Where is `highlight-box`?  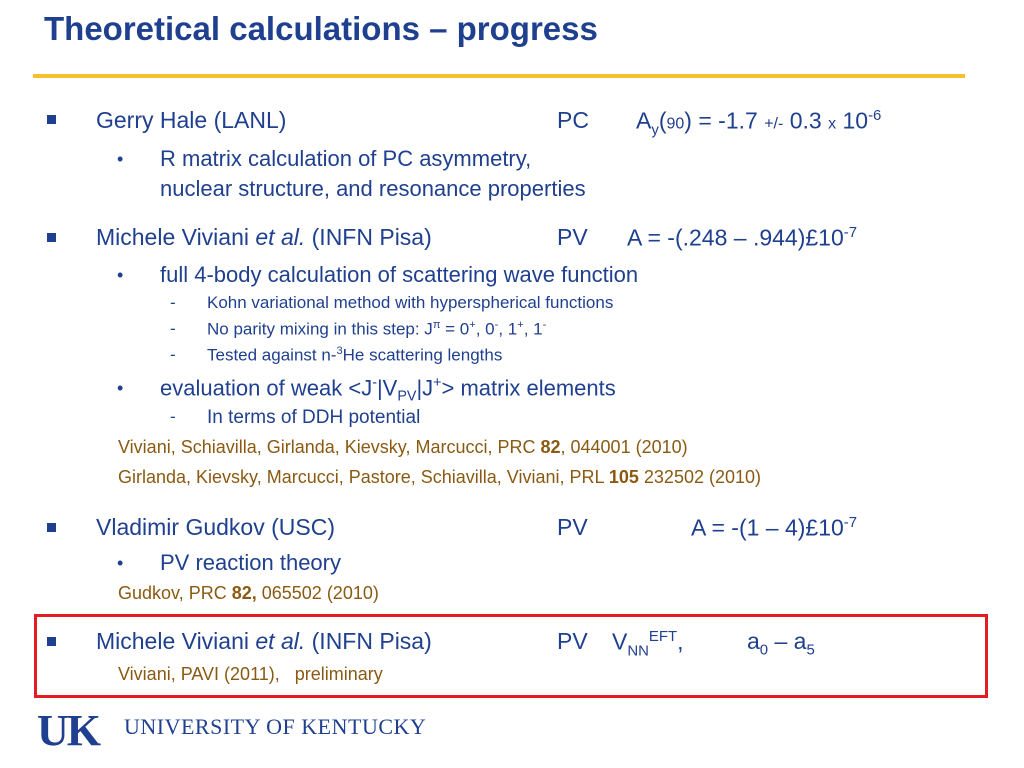
highlight-box is located at coordinates (511, 656).